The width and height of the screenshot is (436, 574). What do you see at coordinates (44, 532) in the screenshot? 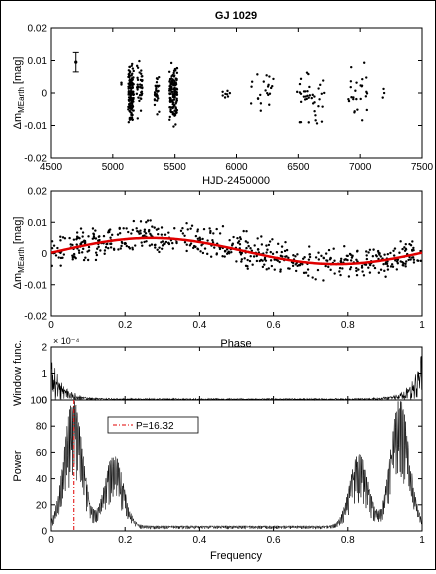
I see `y-tick-label: 0` at bounding box center [44, 532].